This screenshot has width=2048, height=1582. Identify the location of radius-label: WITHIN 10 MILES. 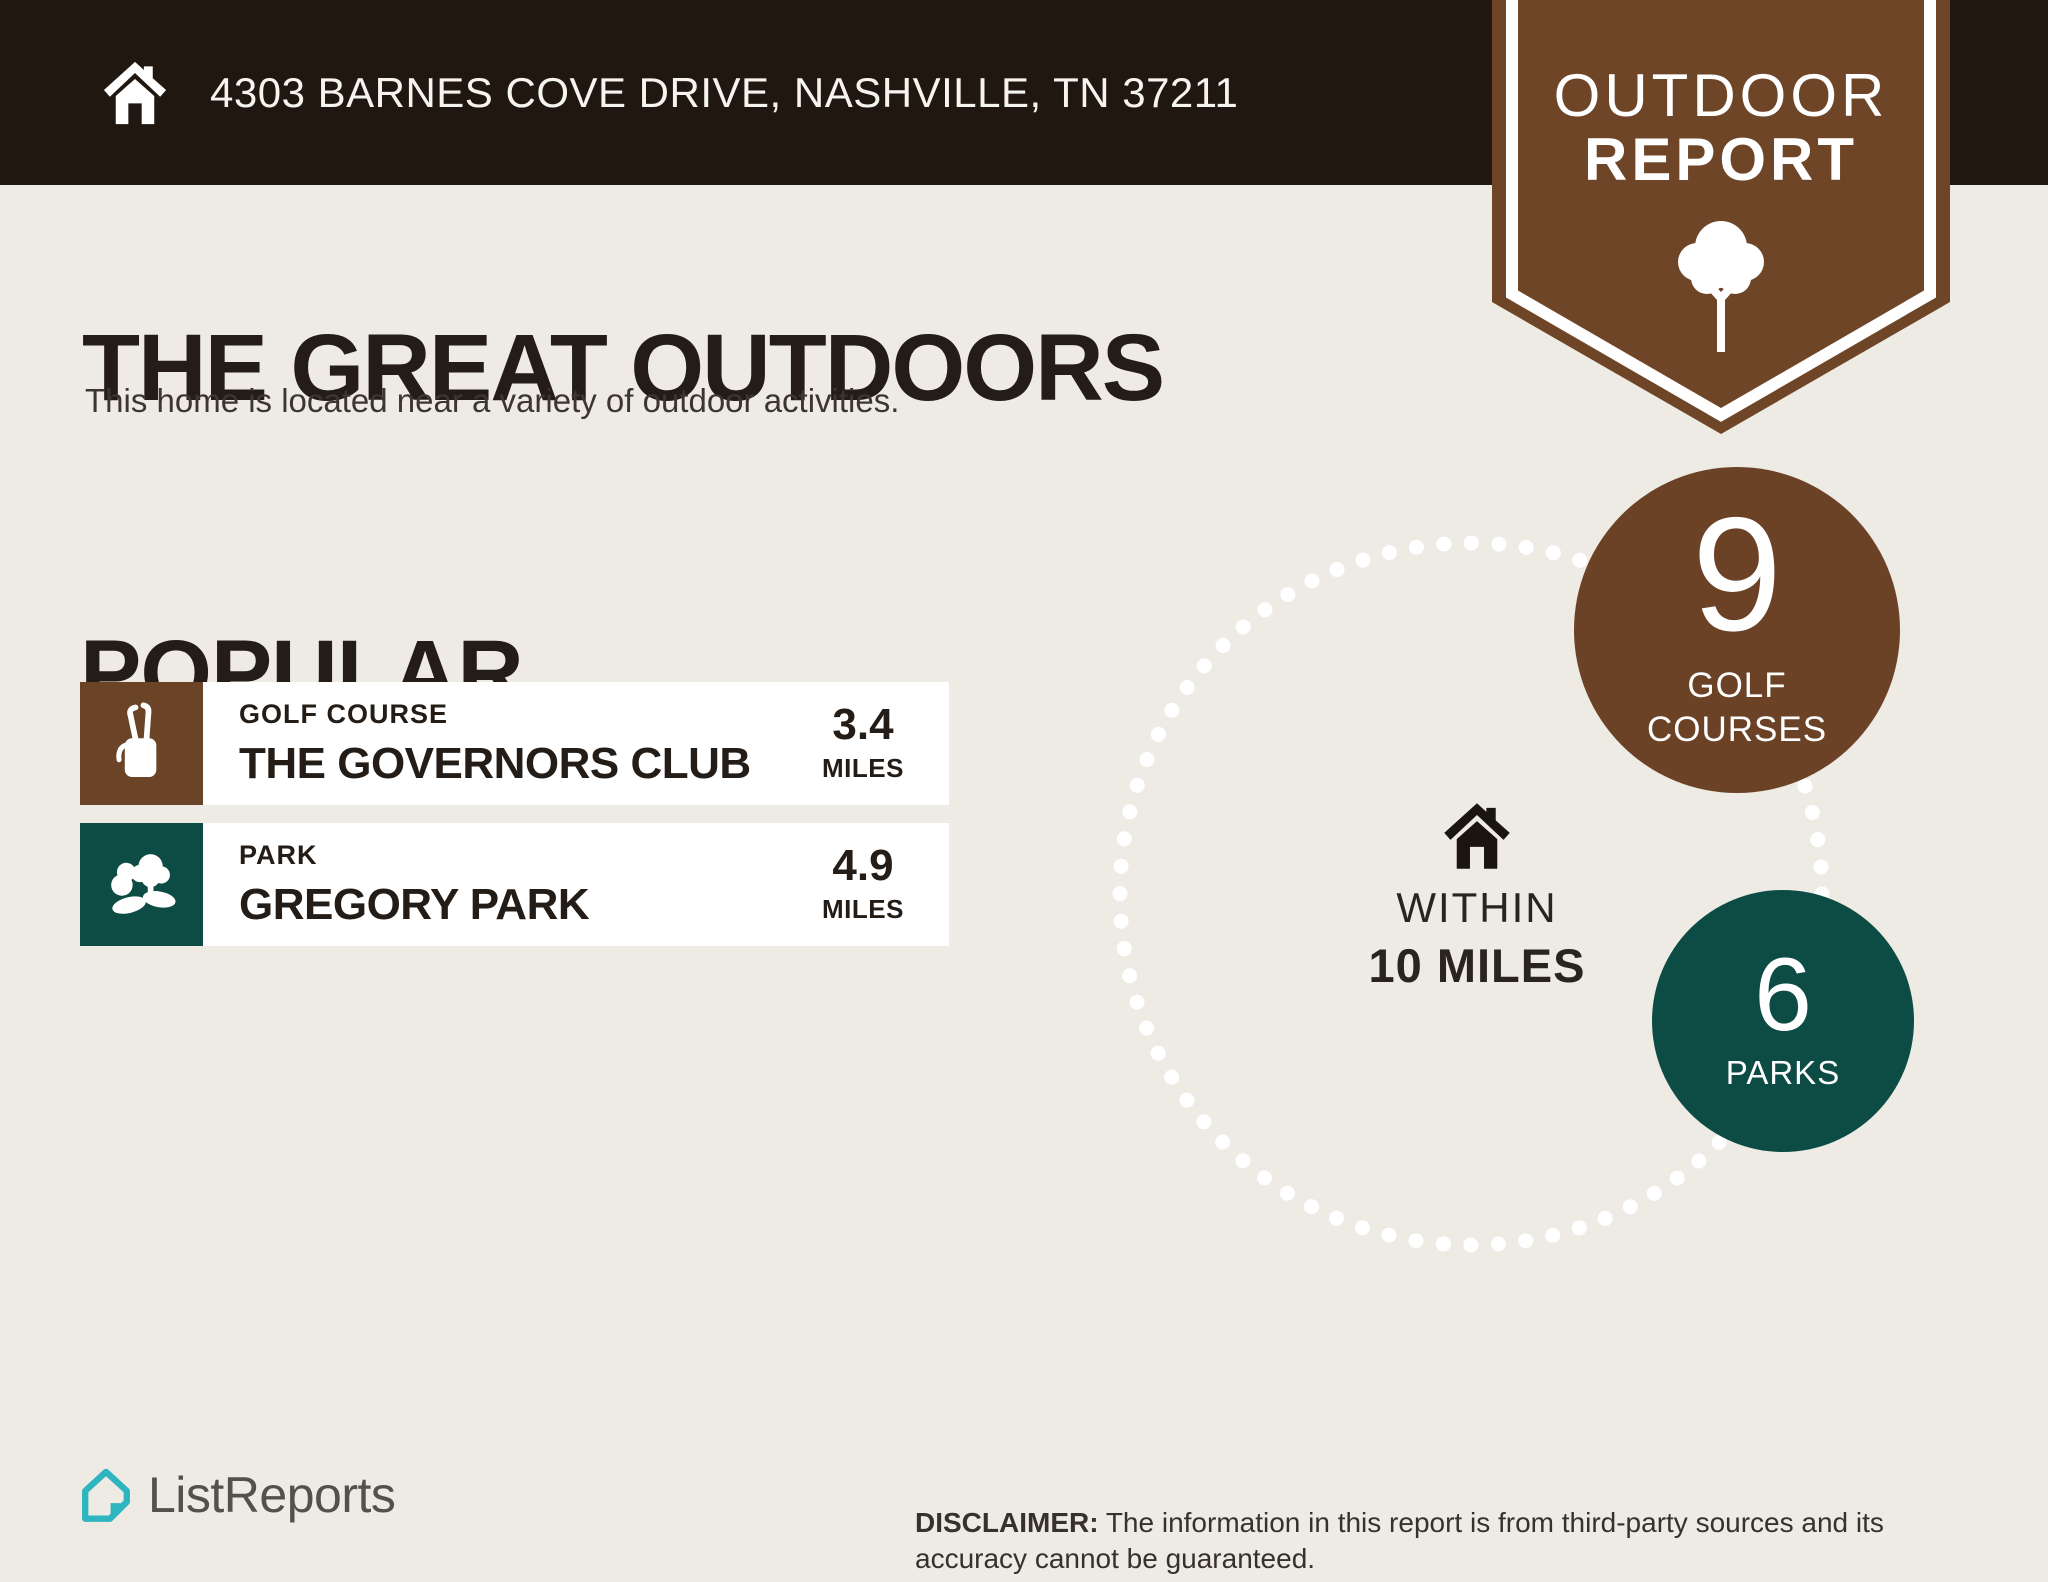
(1477, 938).